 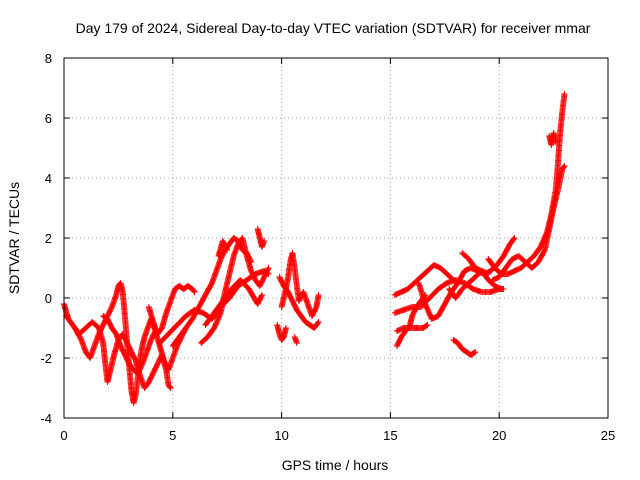 I want to click on x-tick-label: 20, so click(x=499, y=435).